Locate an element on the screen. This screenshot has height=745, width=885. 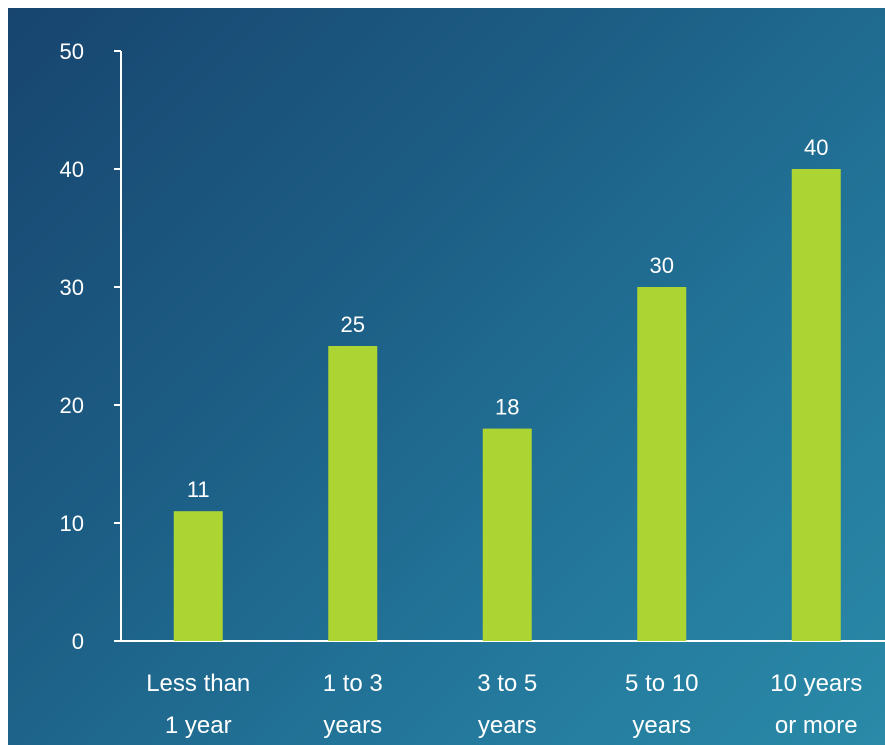
y-tick-label: 40 is located at coordinates (72, 169).